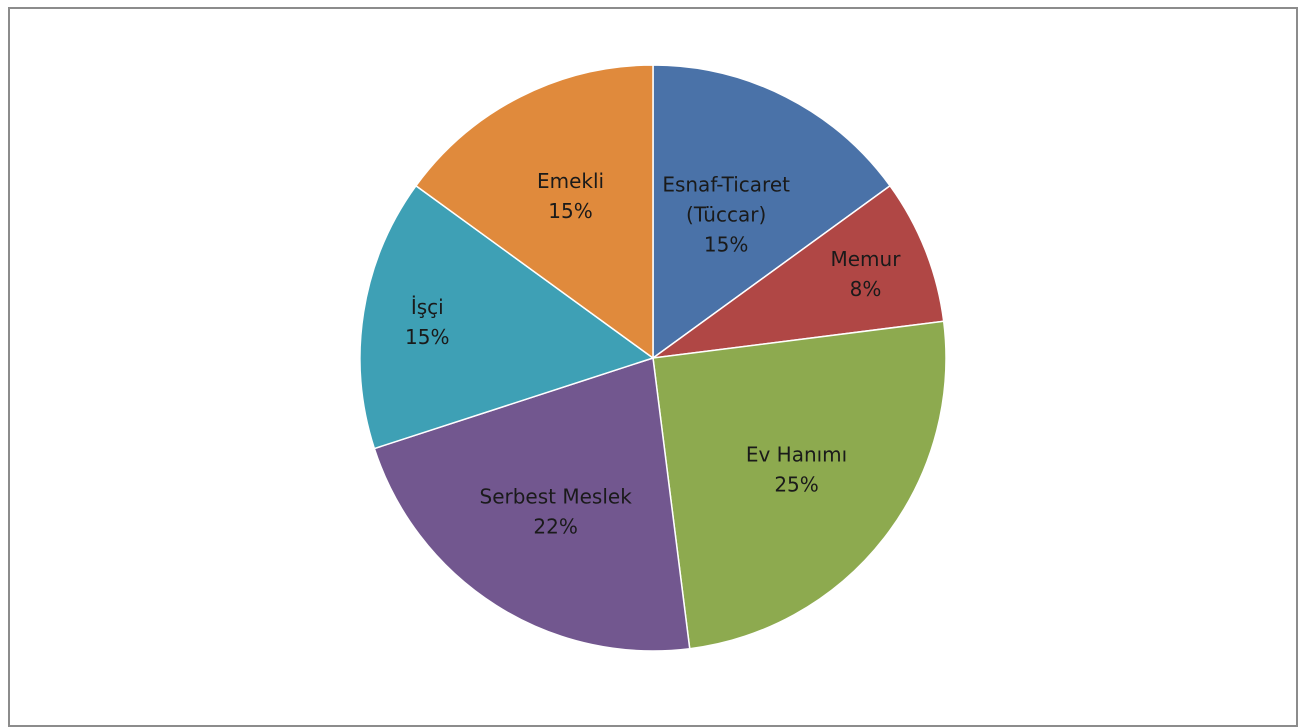 The height and width of the screenshot is (727, 1308). I want to click on slice-category-label: Ev Hanımı, so click(796, 454).